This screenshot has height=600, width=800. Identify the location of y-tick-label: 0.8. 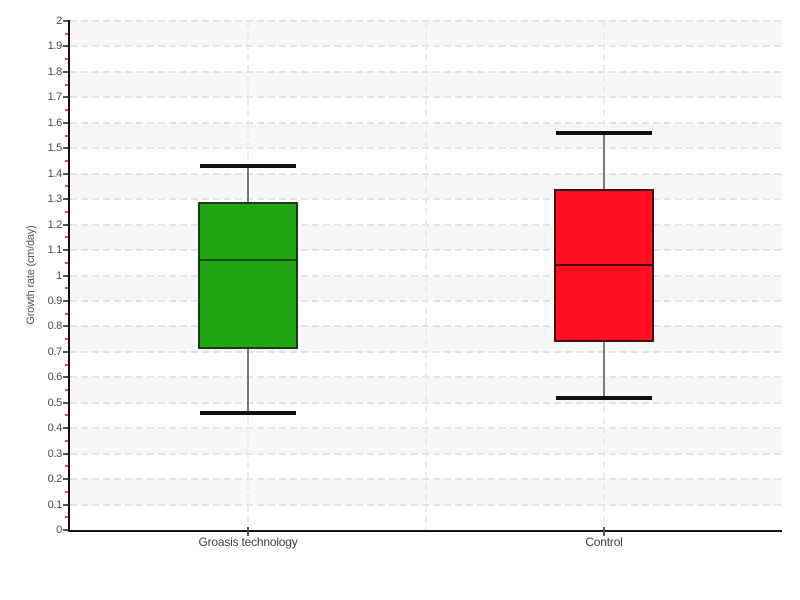
(55, 326).